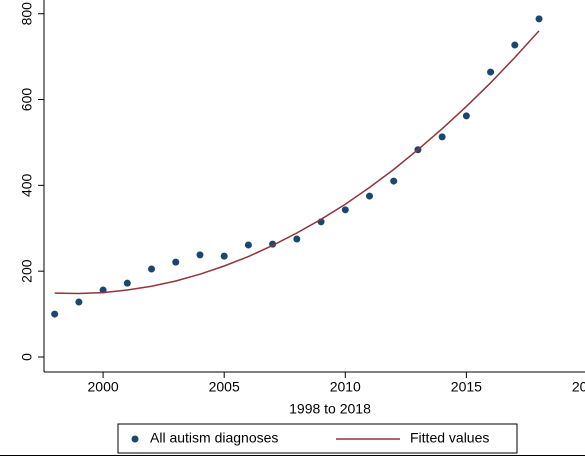 The height and width of the screenshot is (456, 585). Describe the element at coordinates (224, 387) in the screenshot. I see `x-tick-label: 2005` at that location.